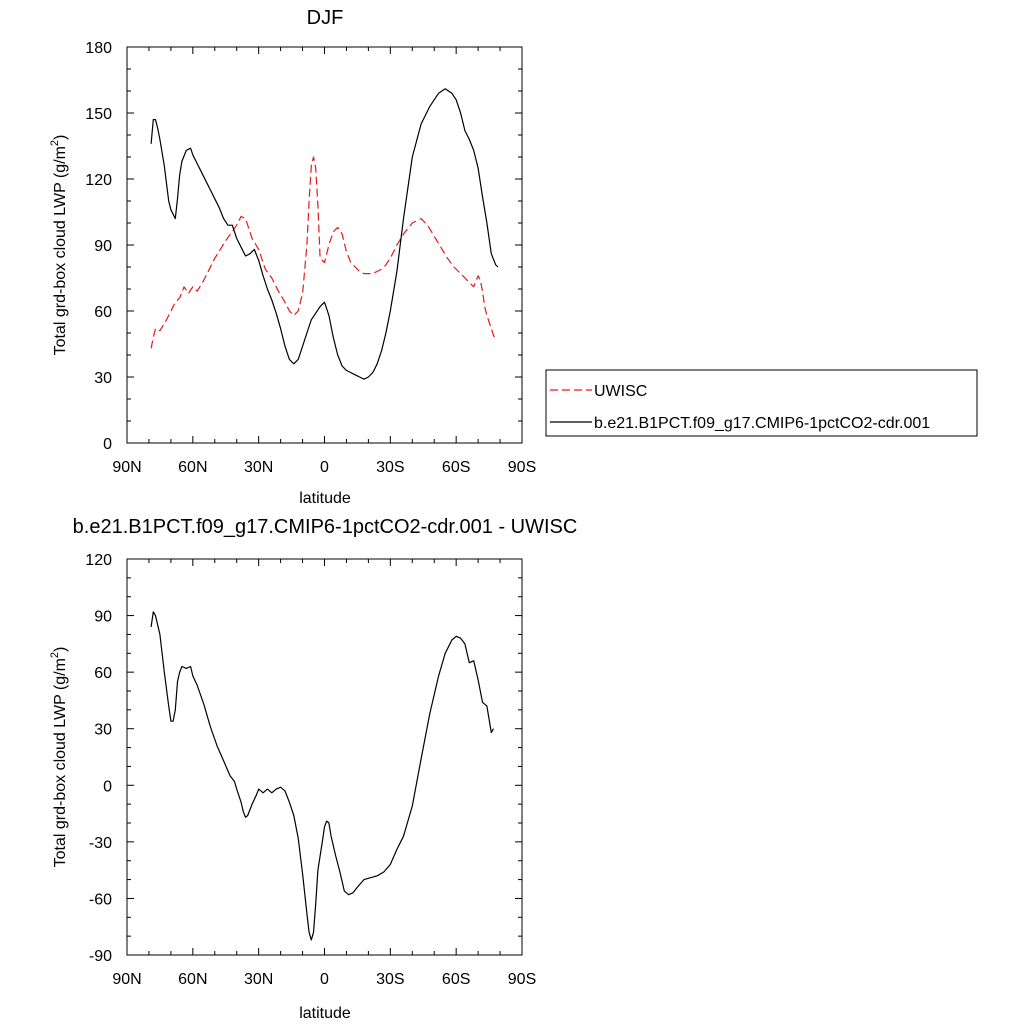 The image size is (1024, 1024). I want to click on bottom-x-tick-label: 90N, so click(126, 979).